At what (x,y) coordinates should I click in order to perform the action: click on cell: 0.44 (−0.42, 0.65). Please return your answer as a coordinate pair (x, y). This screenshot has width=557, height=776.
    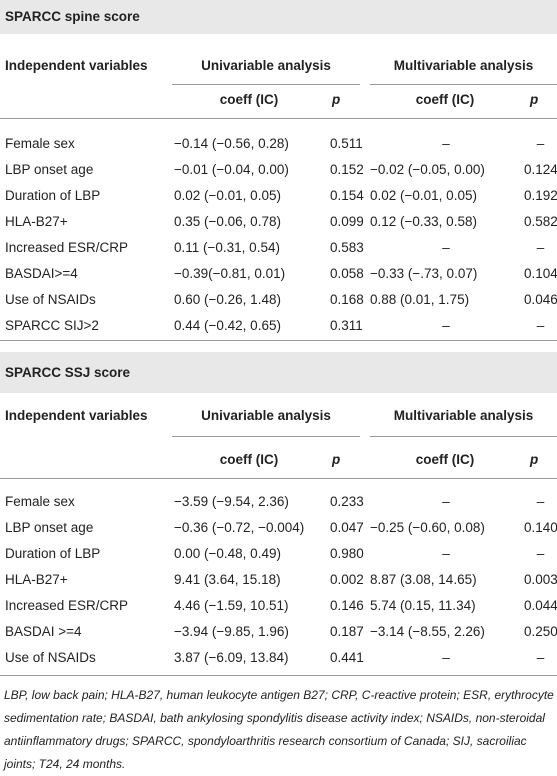
    Looking at the image, I should click on (227, 325).